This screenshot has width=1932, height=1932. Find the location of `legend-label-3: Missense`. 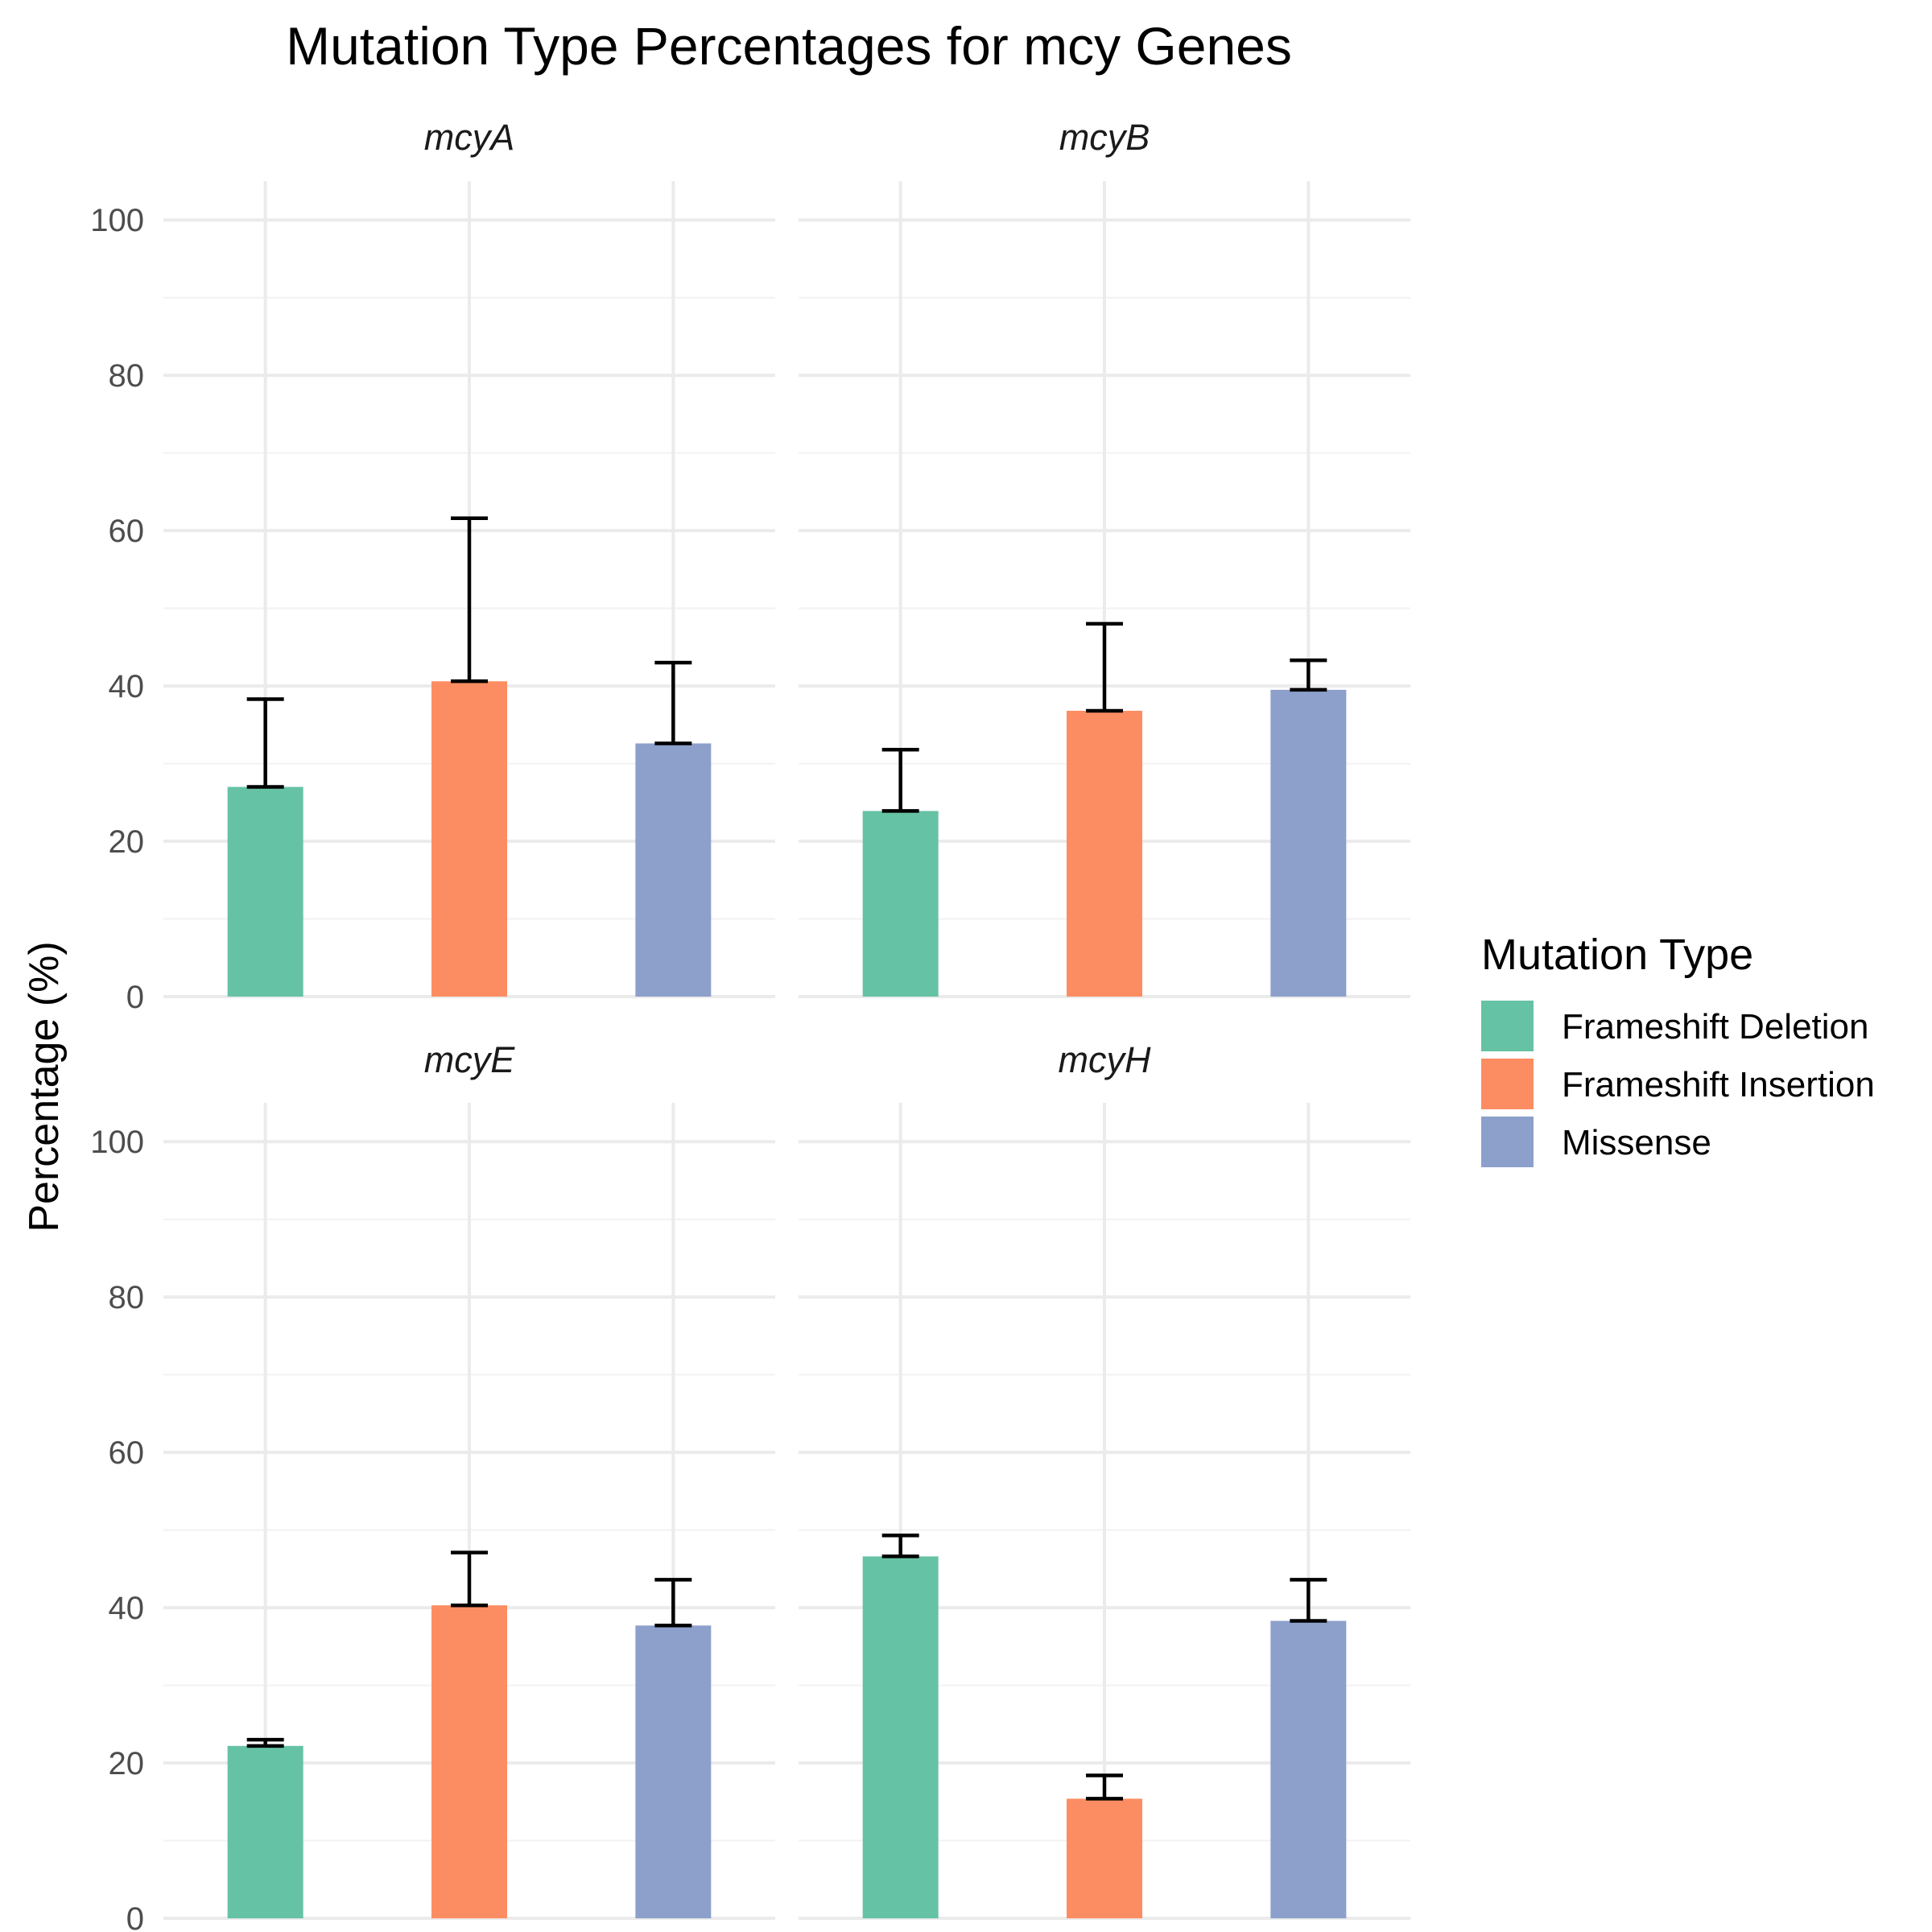

legend-label-3: Missense is located at coordinates (1636, 1142).